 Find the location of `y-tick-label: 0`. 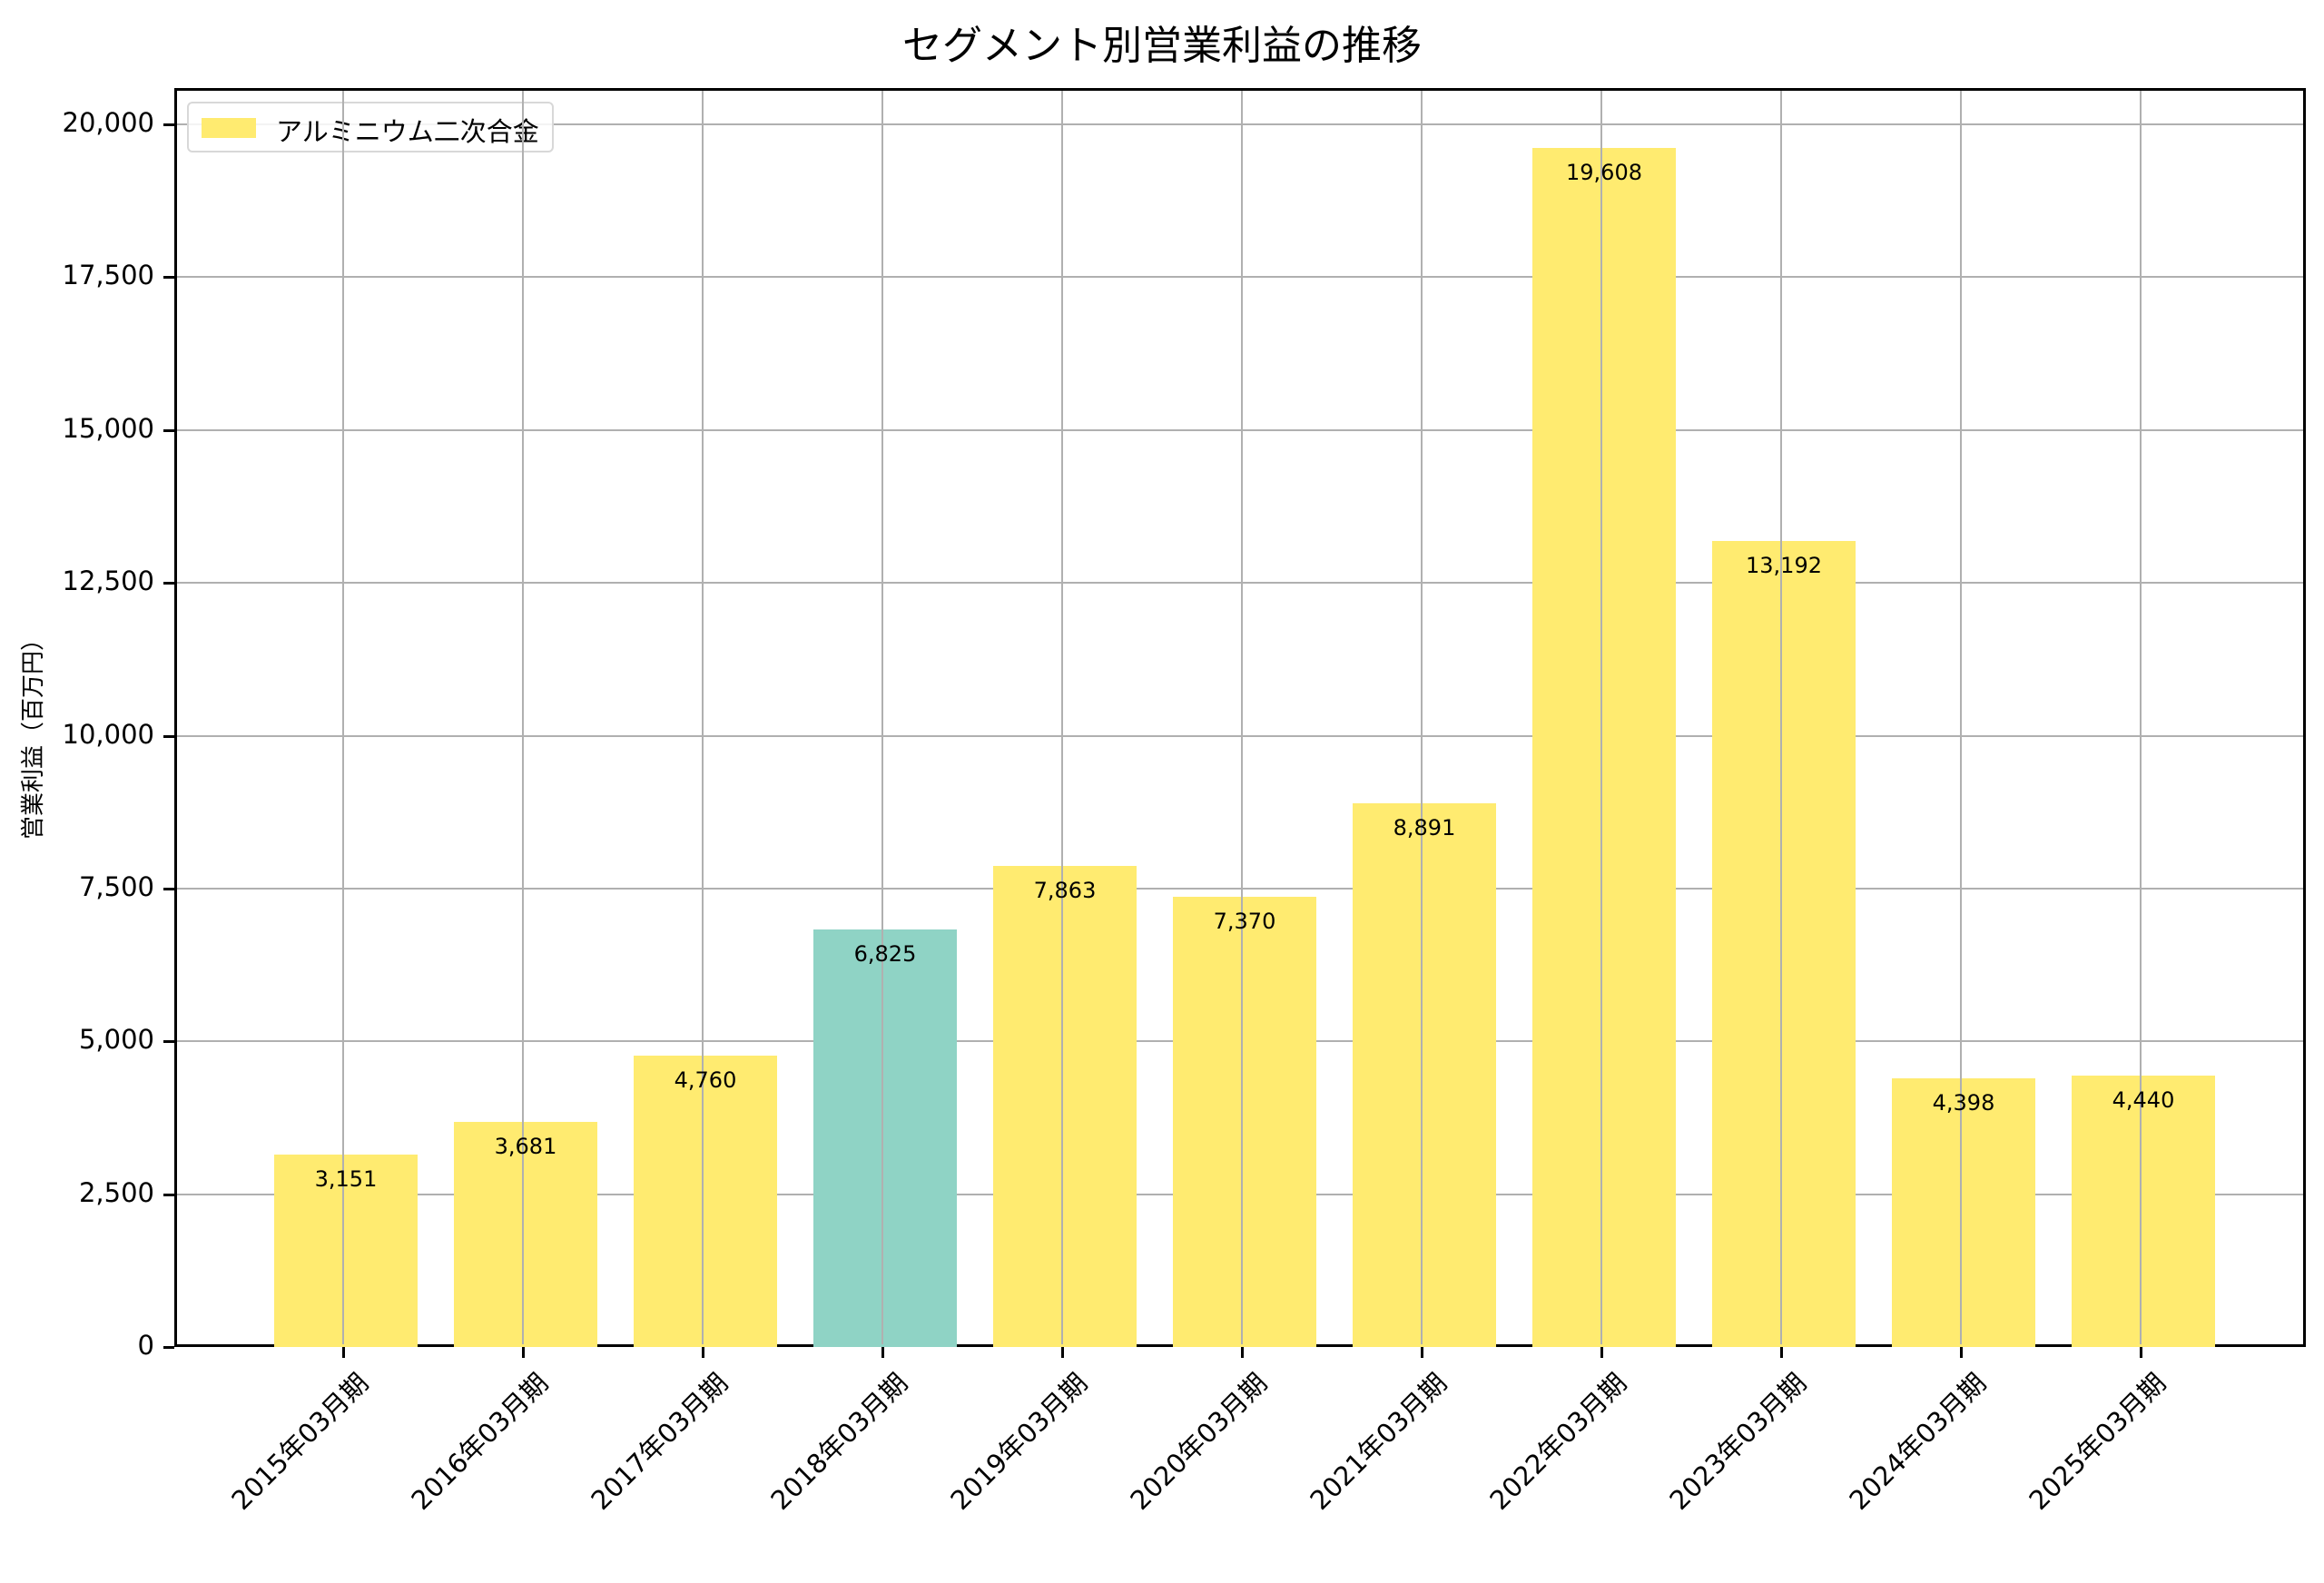

y-tick-label: 0 is located at coordinates (145, 1345).